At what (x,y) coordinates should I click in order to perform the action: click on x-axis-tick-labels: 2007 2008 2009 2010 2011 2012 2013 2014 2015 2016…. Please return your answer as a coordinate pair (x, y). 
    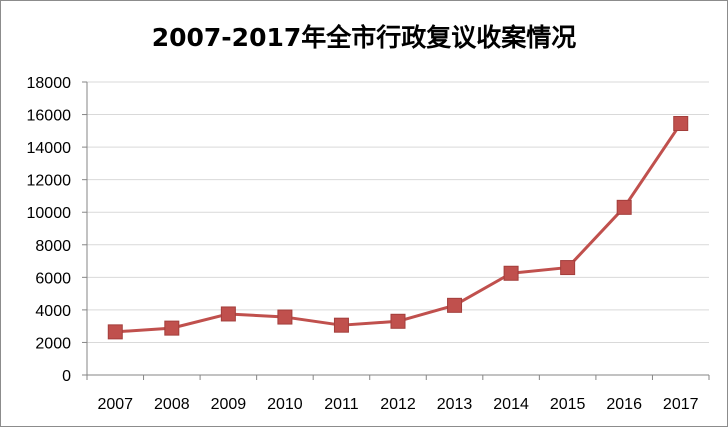
    Looking at the image, I should click on (397, 404).